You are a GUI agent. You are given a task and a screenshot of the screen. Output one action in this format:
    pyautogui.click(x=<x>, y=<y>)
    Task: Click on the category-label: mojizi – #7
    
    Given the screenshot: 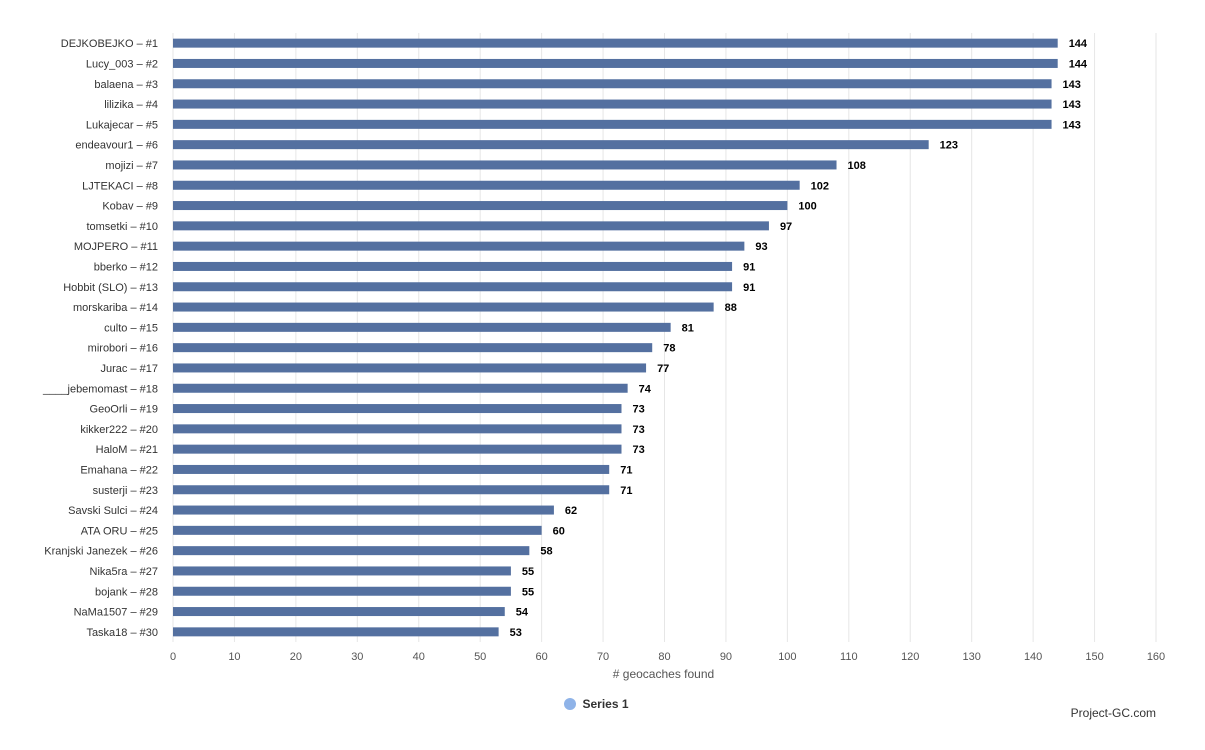 What is the action you would take?
    pyautogui.click(x=131, y=166)
    